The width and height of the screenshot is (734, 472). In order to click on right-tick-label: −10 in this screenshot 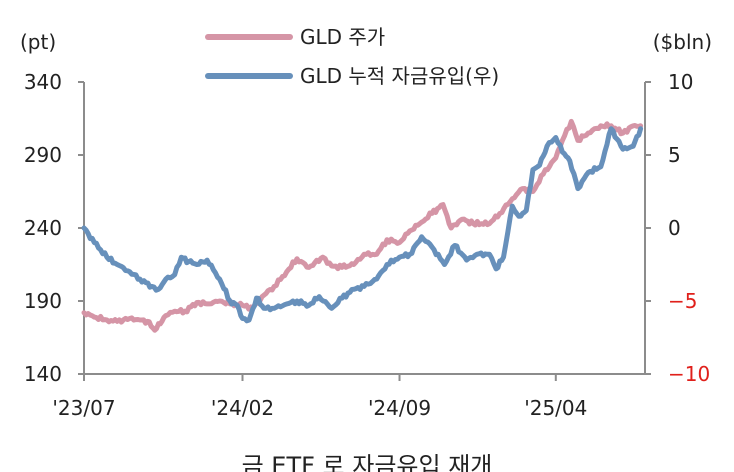, I will do `click(689, 374)`.